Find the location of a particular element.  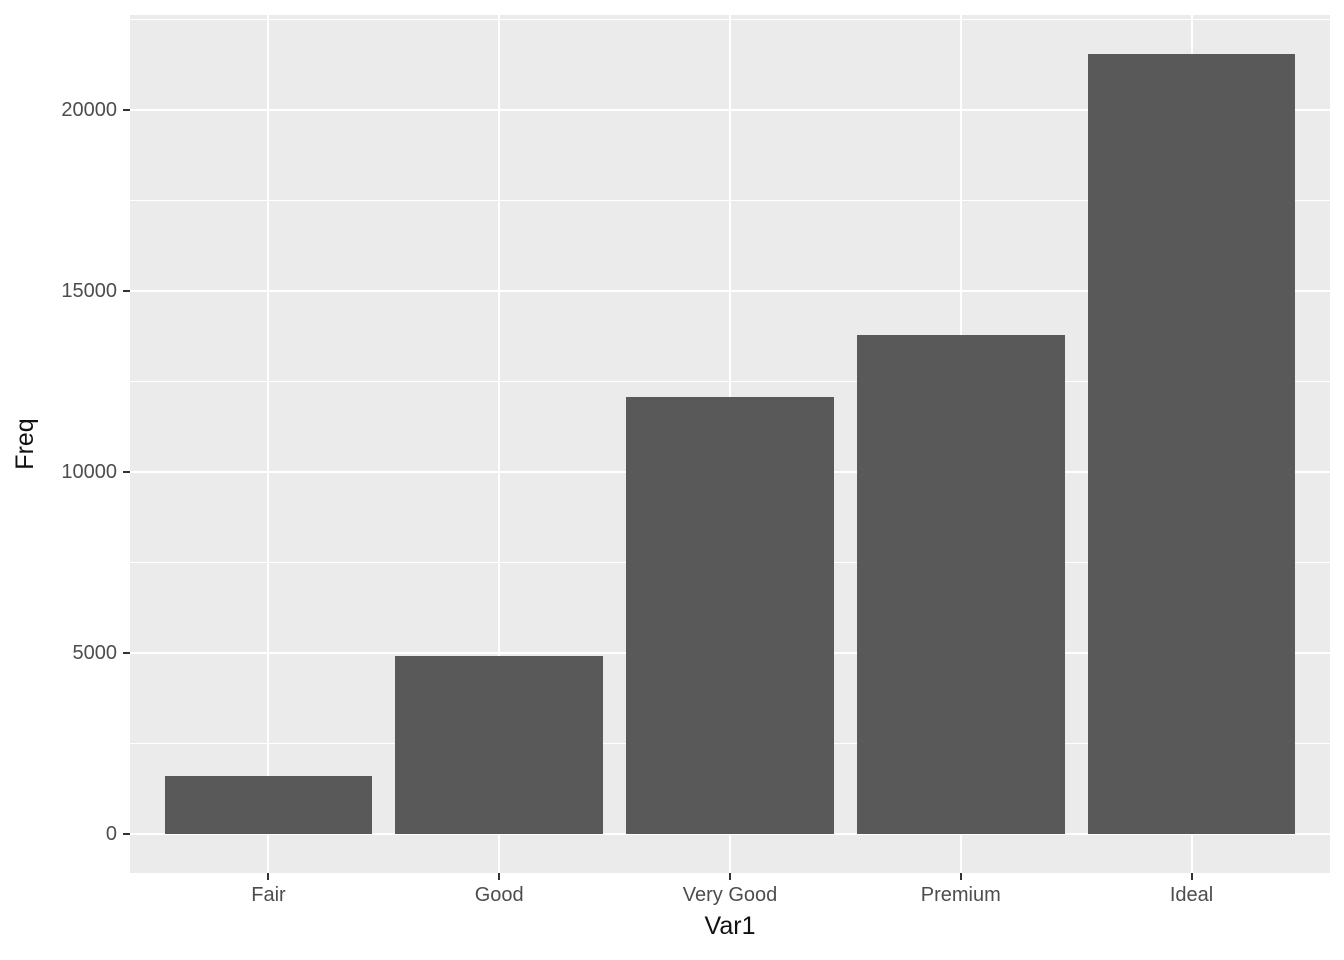

x-axis-title: Var1 is located at coordinates (730, 926).